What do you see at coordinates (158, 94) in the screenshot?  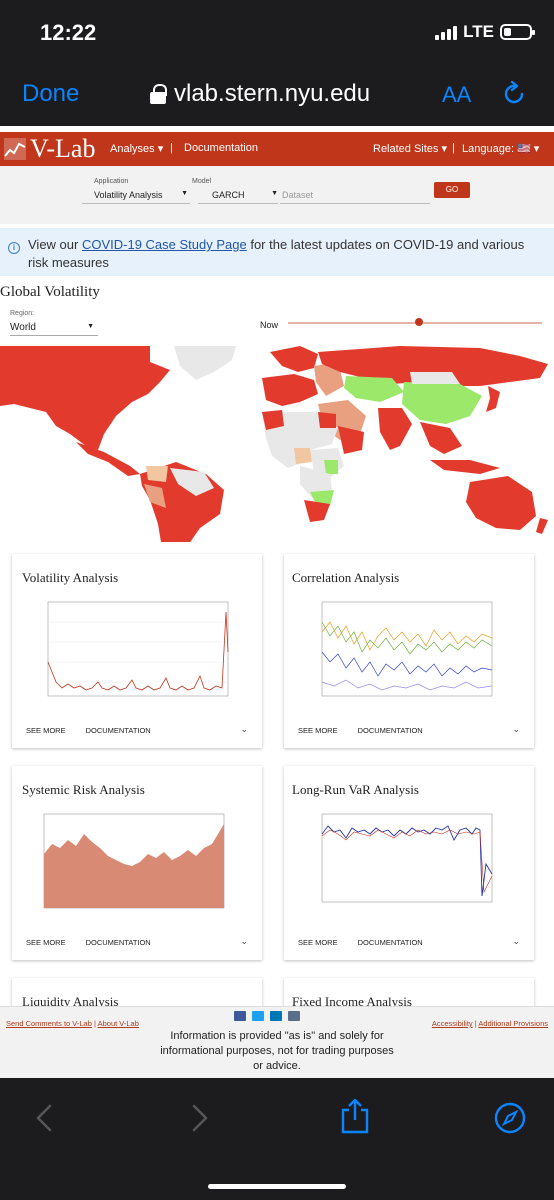 I see `lock-icon` at bounding box center [158, 94].